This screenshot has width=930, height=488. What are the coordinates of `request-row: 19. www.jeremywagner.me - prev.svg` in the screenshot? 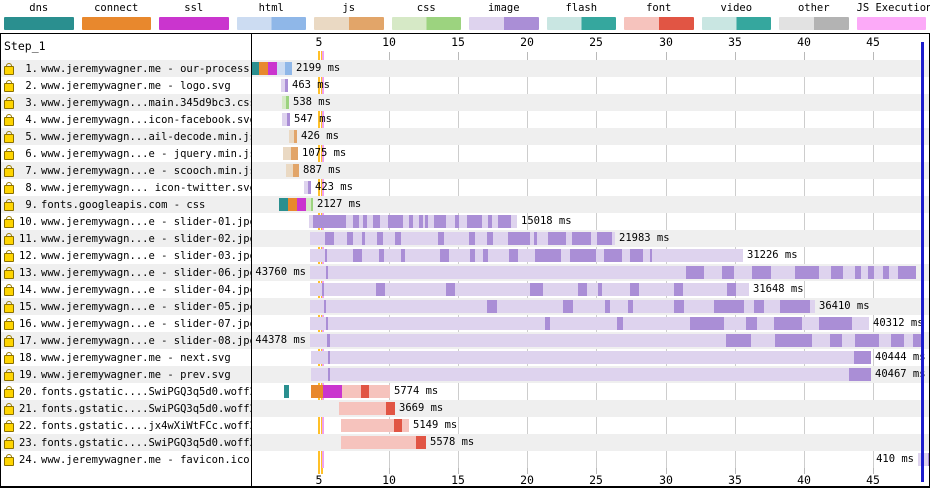 It's located at (126, 374).